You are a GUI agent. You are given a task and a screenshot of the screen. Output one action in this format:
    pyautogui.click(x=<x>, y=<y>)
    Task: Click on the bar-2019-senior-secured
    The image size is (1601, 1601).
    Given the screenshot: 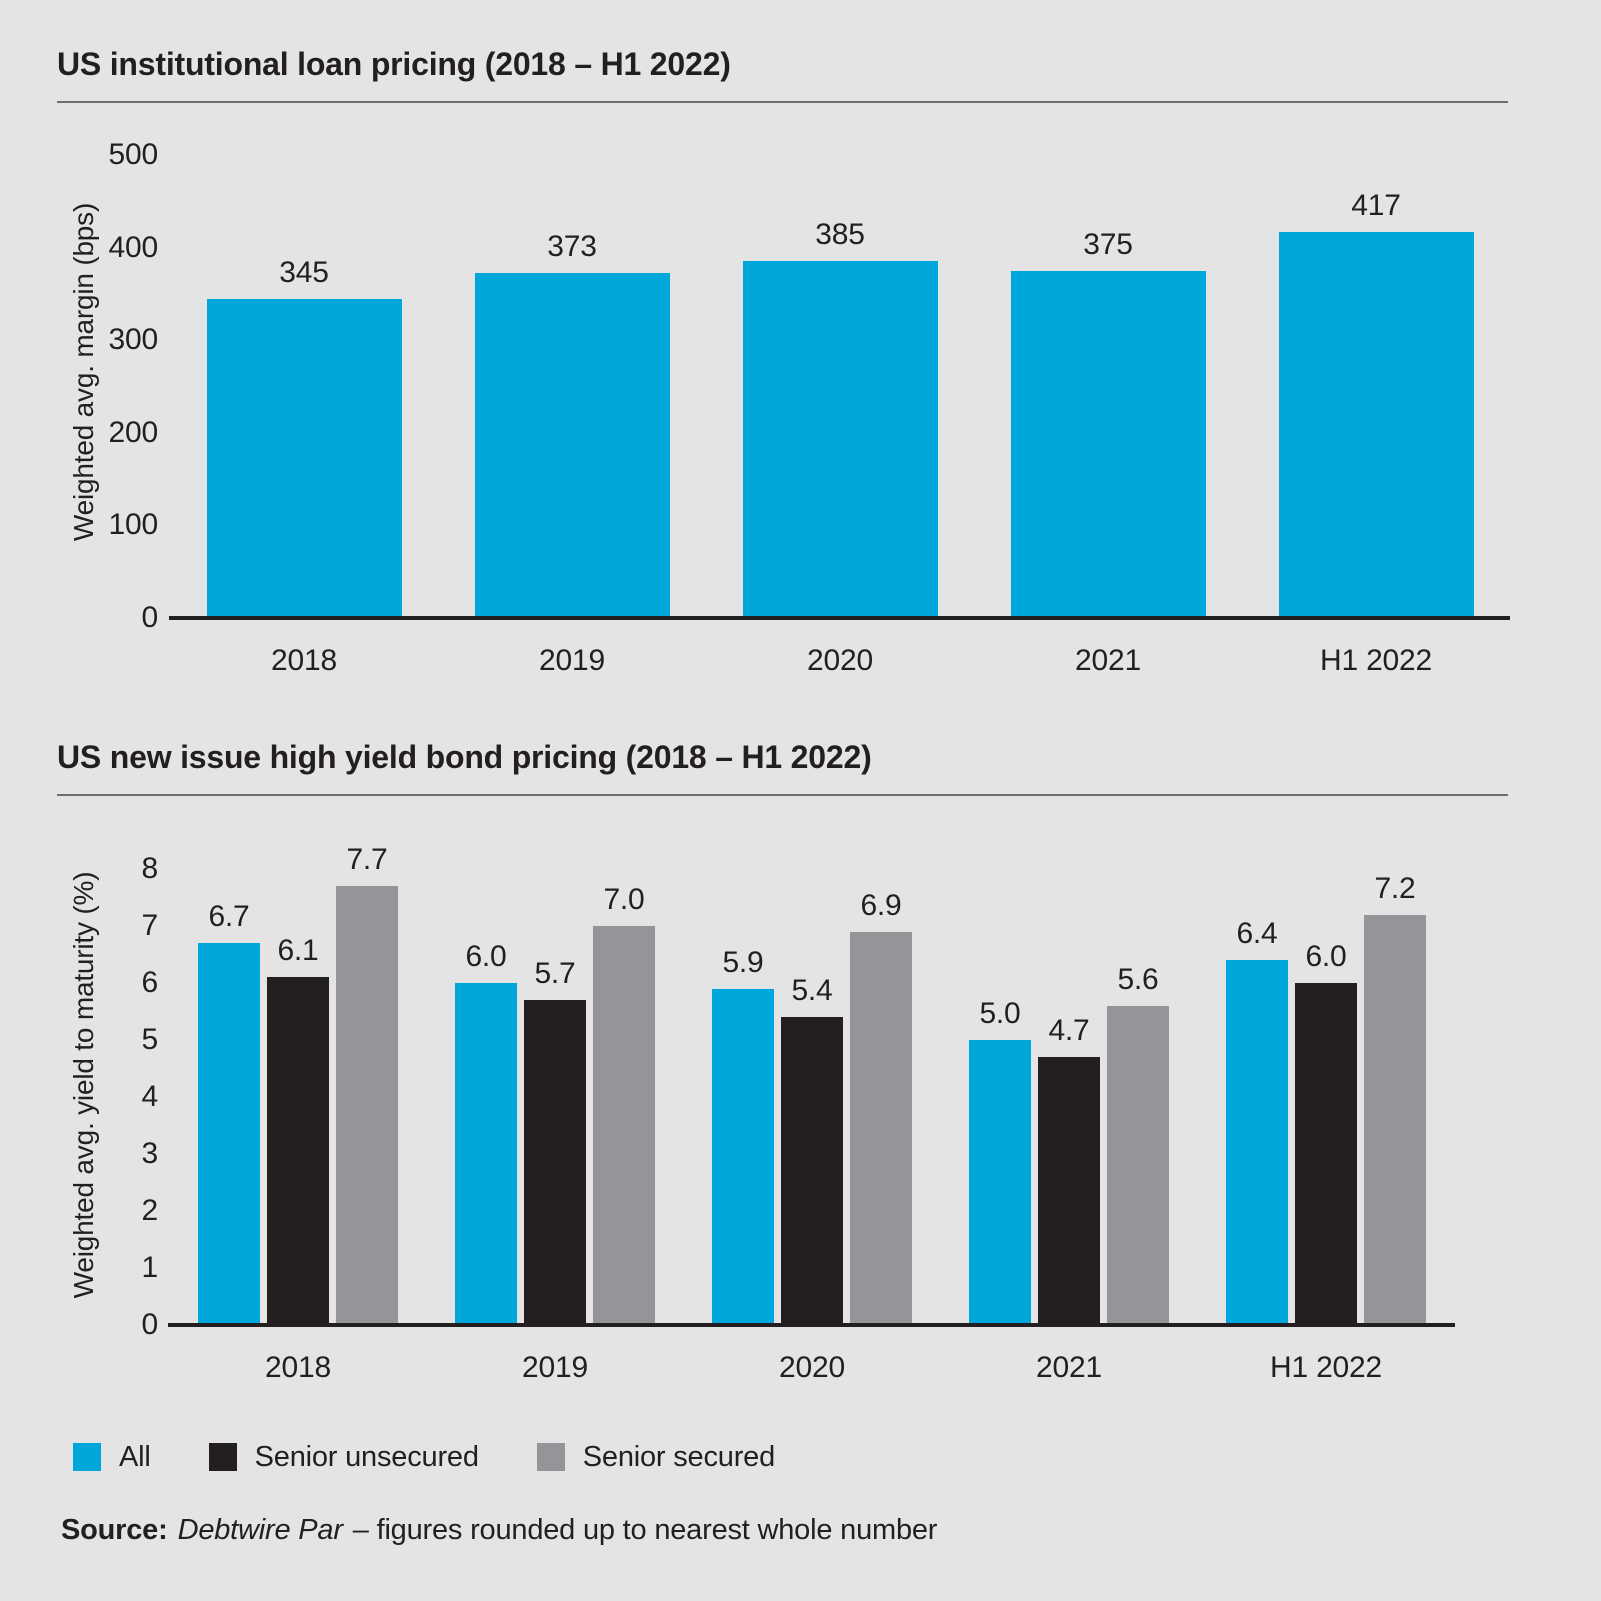 What is the action you would take?
    pyautogui.click(x=624, y=1125)
    